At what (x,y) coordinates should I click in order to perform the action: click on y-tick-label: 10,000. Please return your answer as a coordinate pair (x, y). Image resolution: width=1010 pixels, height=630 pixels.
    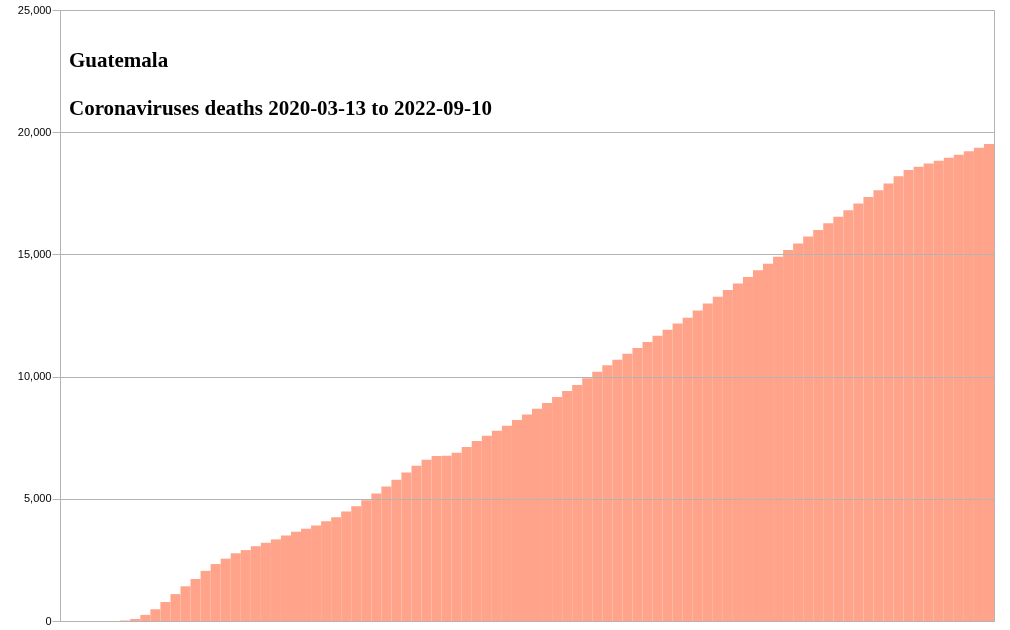
    Looking at the image, I should click on (34, 376).